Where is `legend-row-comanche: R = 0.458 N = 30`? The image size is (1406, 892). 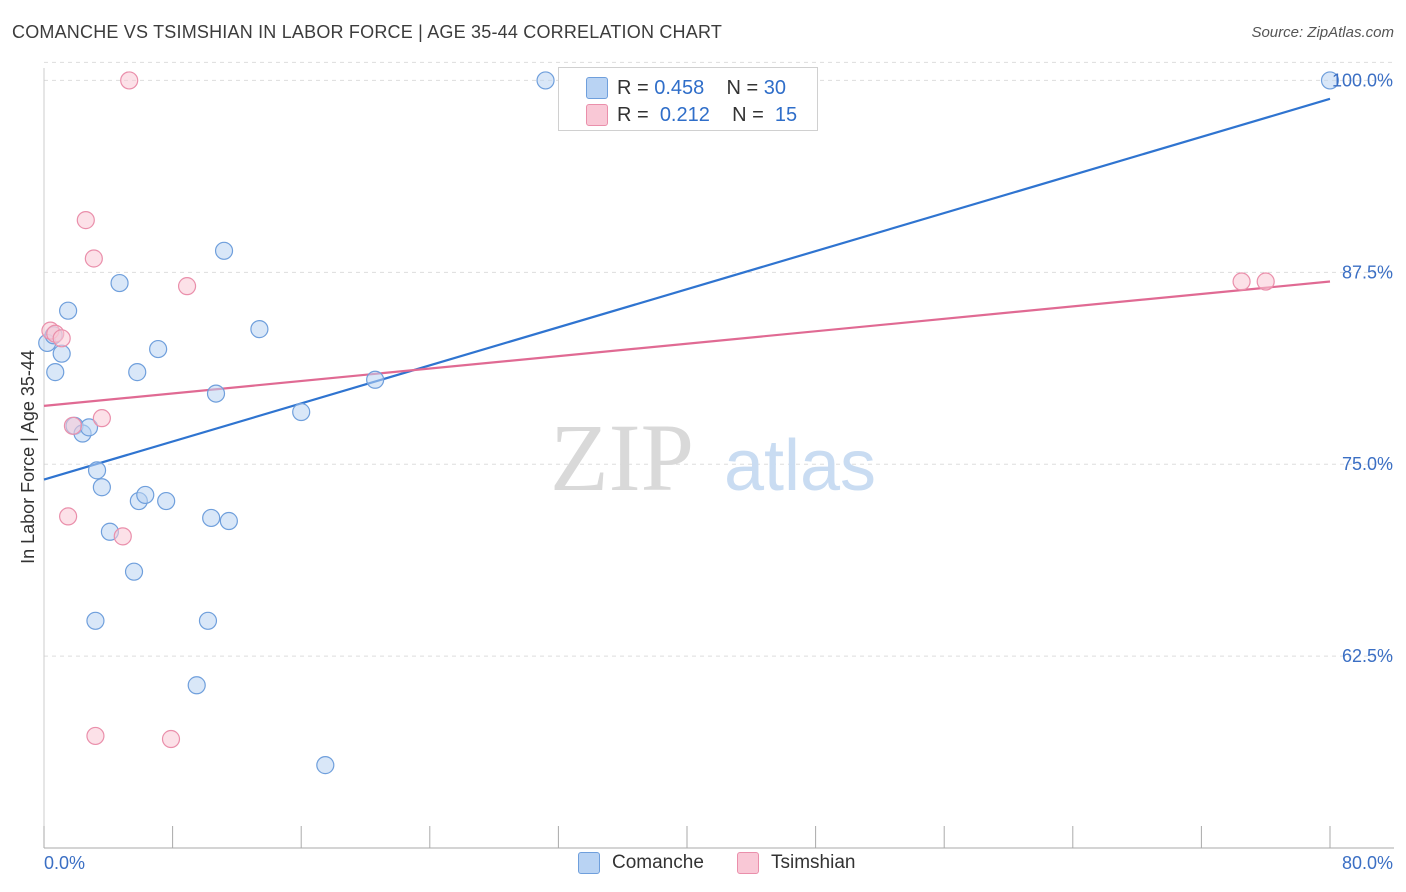
legend-row-comanche: R = 0.458 N = 30 is located at coordinates (701, 88).